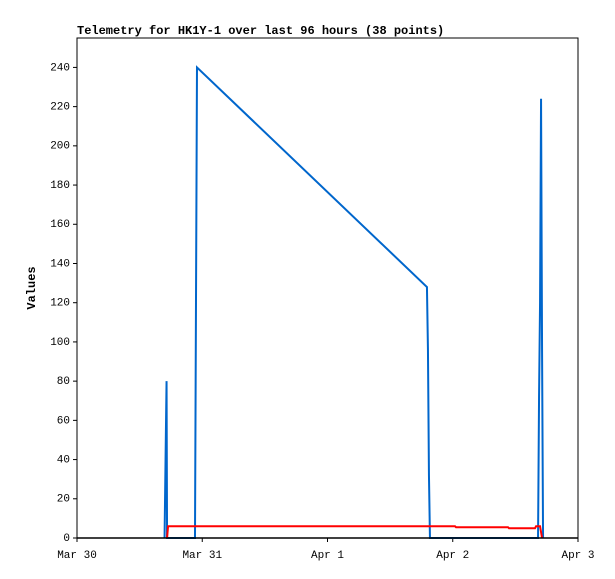  What do you see at coordinates (60, 68) in the screenshot?
I see `y-tick-label: 240` at bounding box center [60, 68].